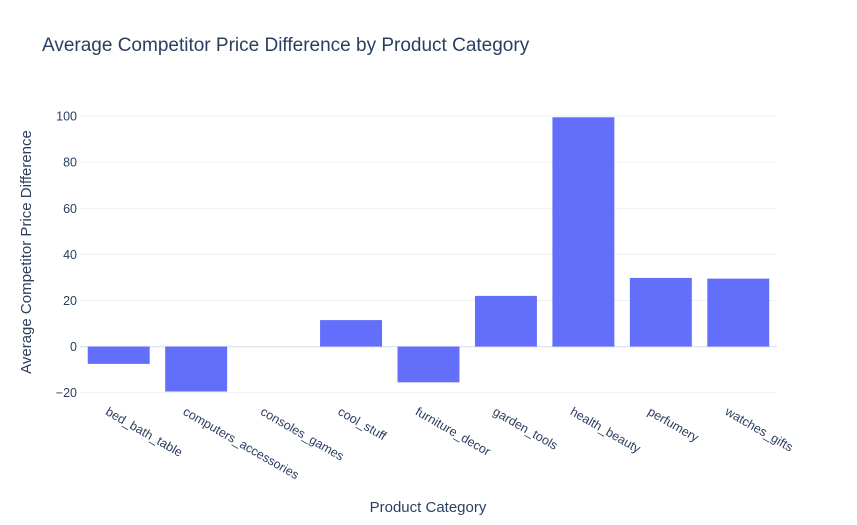 This screenshot has width=857, height=525. Describe the element at coordinates (70, 255) in the screenshot. I see `y-tick-label: 40` at that location.